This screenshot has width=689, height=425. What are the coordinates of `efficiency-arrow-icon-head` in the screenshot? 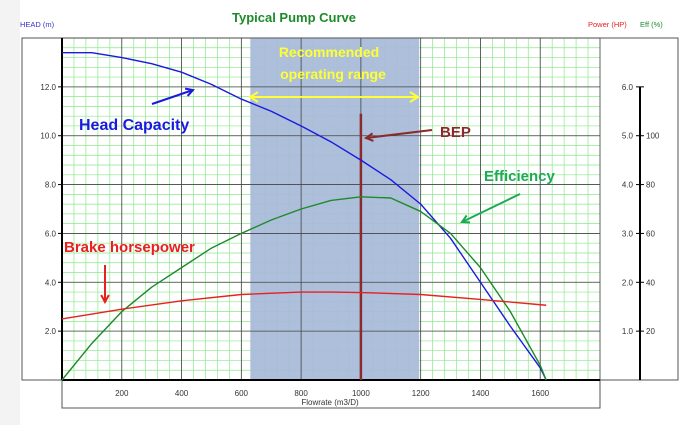 It's located at (465, 219).